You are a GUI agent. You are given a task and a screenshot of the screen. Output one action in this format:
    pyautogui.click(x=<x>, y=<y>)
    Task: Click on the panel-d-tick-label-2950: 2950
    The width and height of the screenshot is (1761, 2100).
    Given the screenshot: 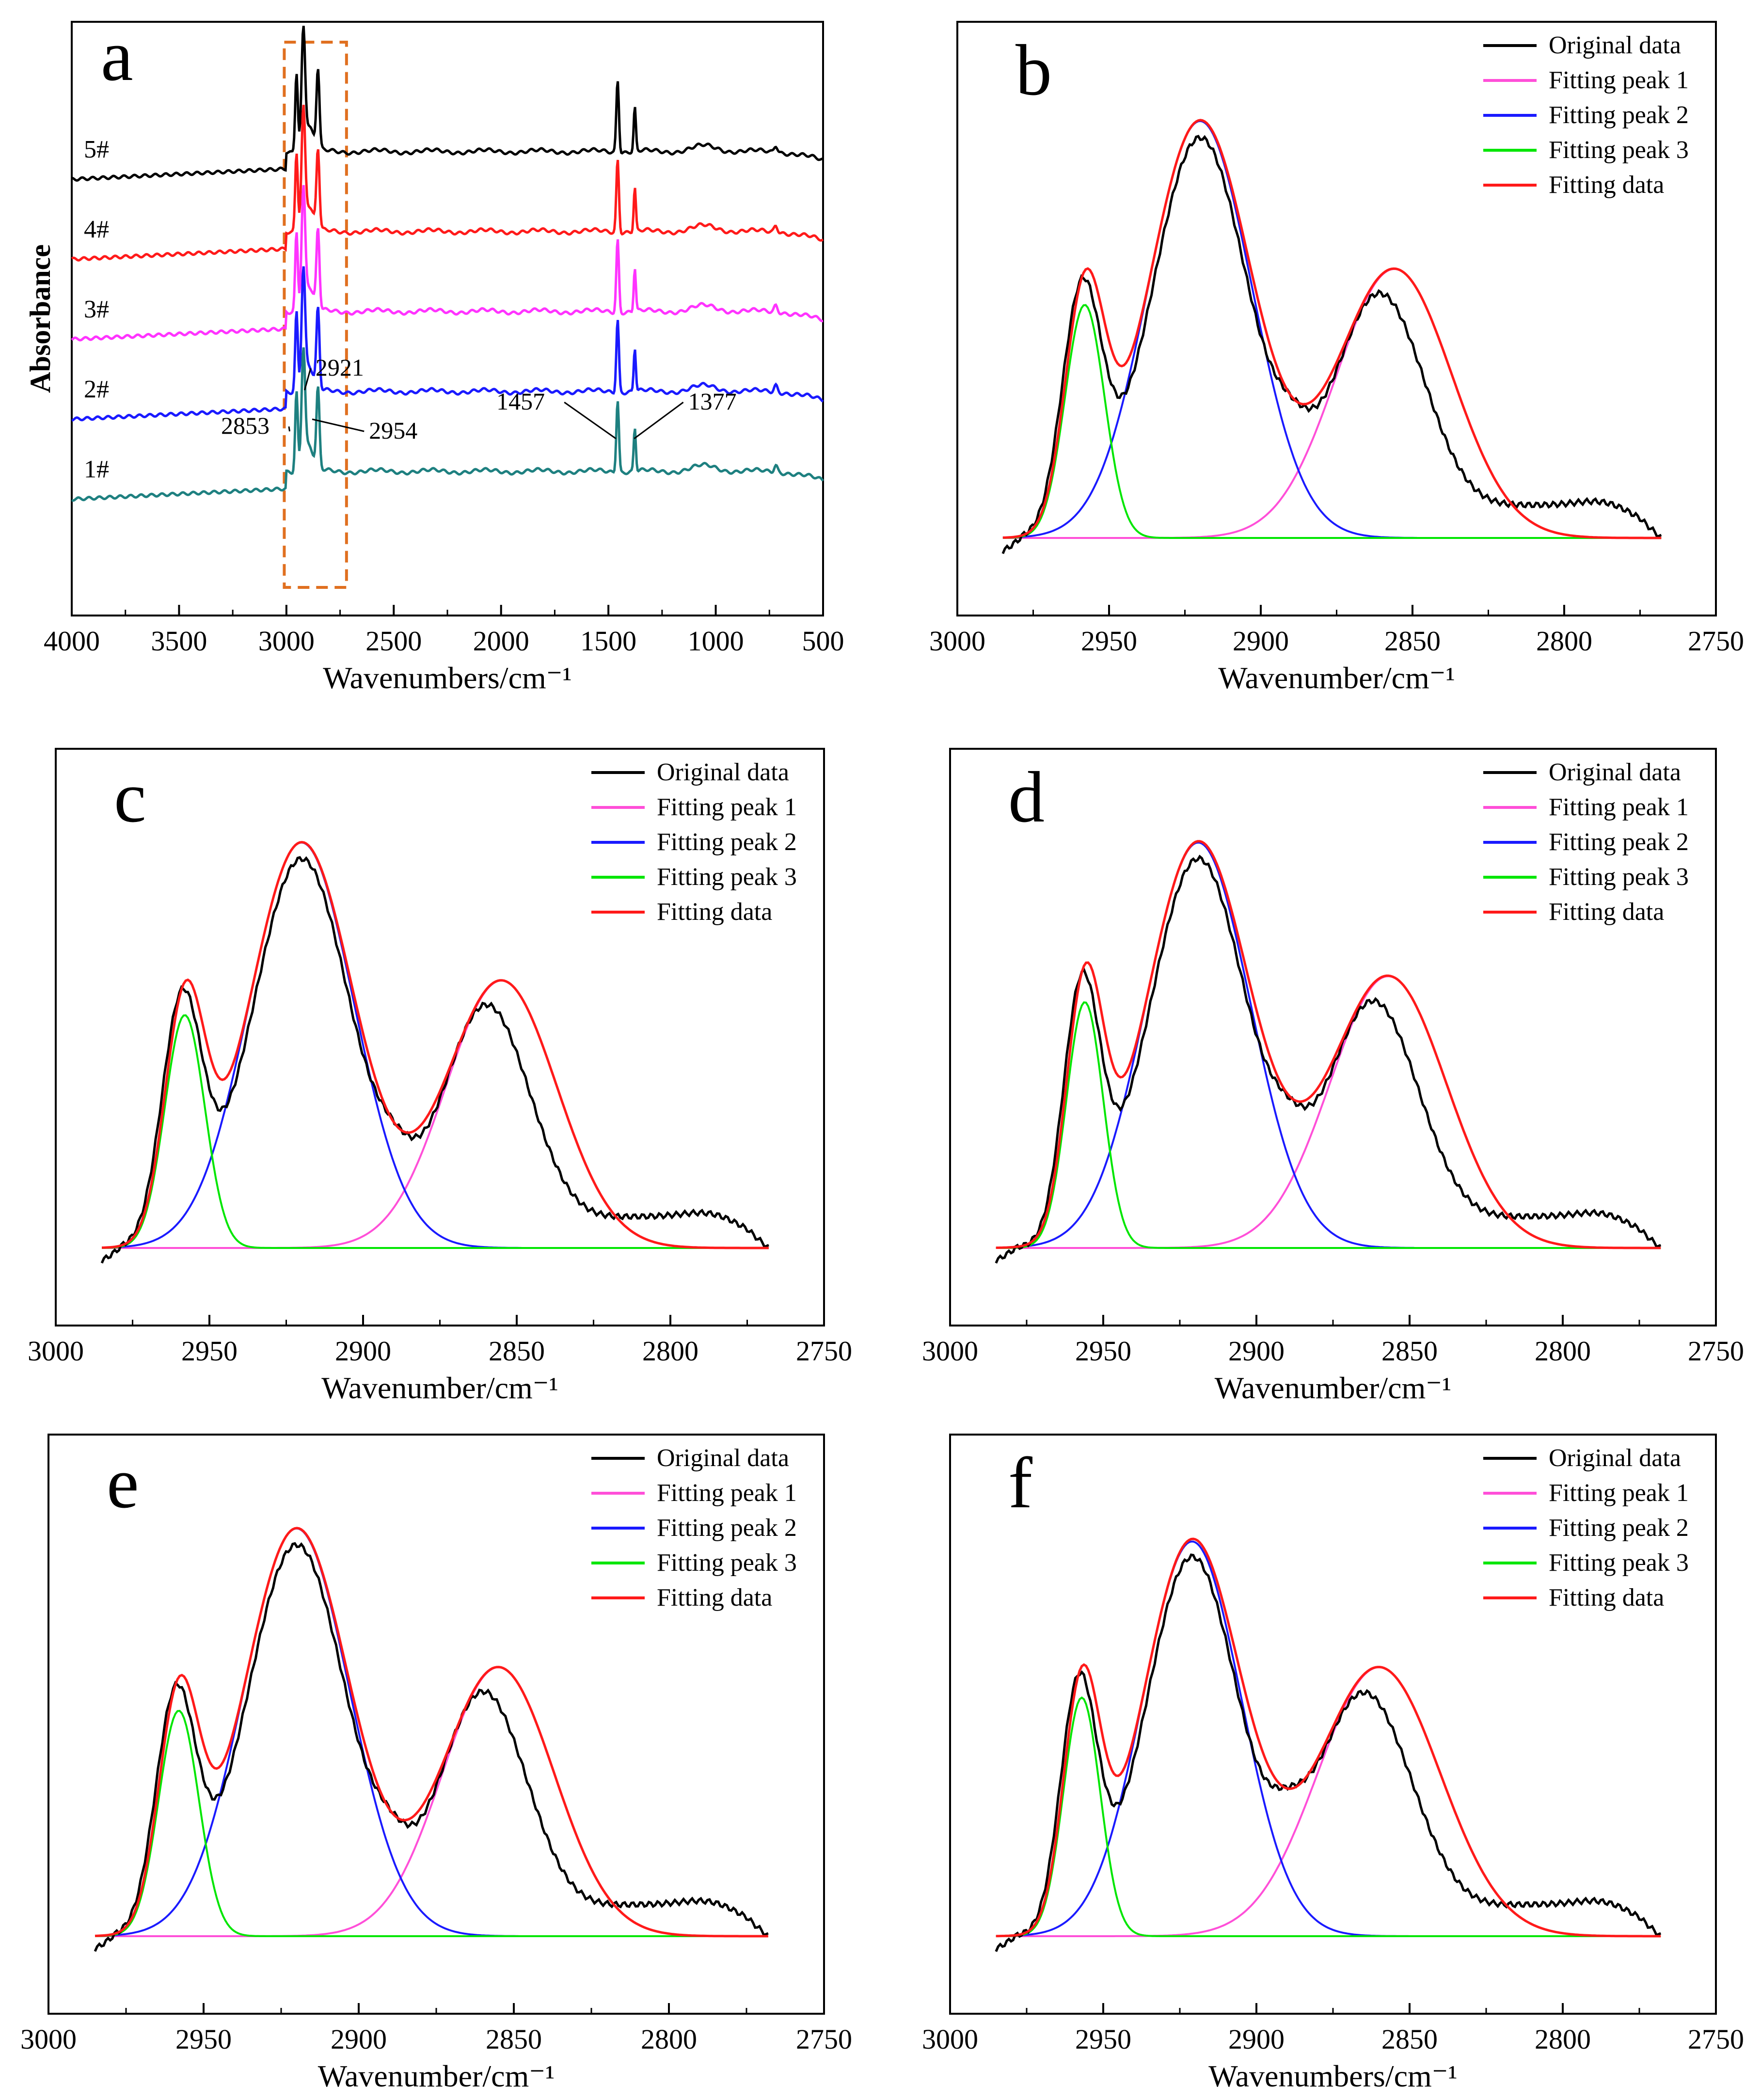 What is the action you would take?
    pyautogui.click(x=1103, y=1351)
    